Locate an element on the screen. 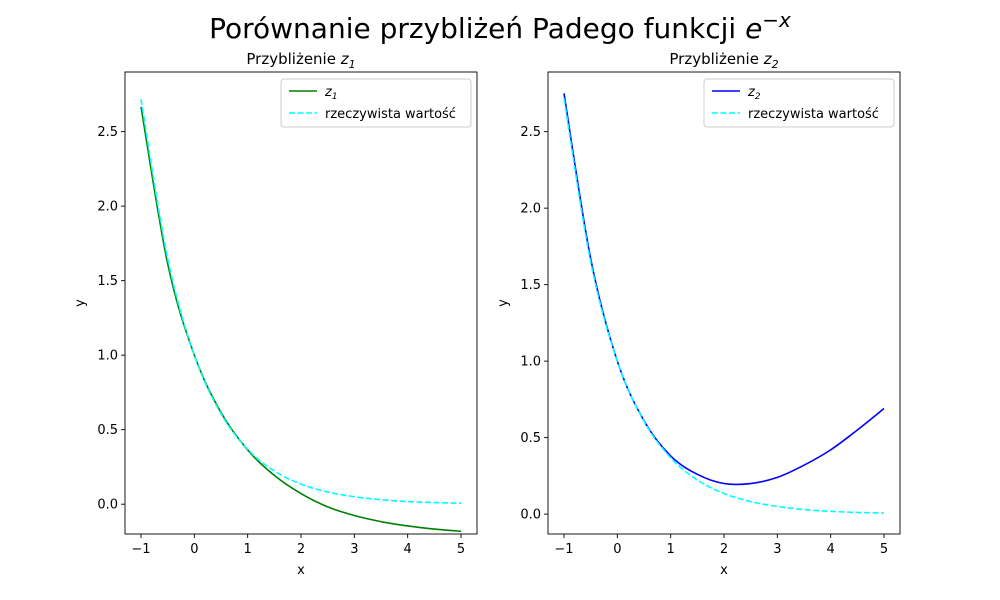 This screenshot has height=600, width=1000. legend: z2 rzeczywista wartość is located at coordinates (799, 103).